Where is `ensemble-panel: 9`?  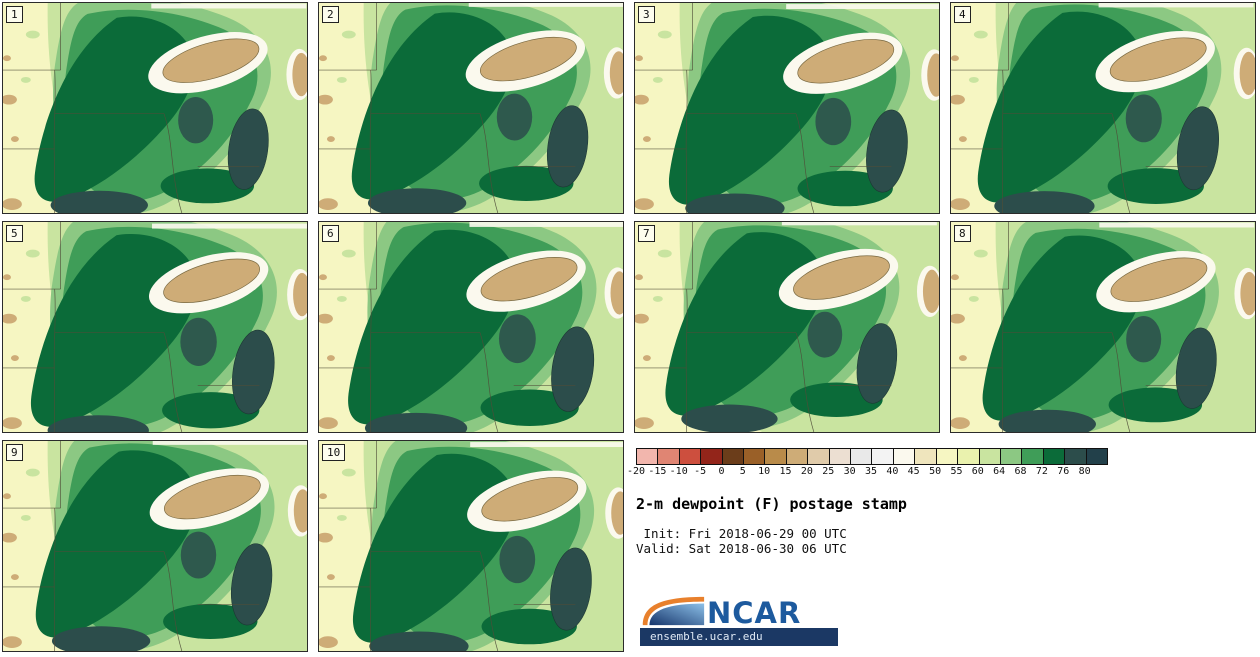 ensemble-panel: 9 is located at coordinates (155, 546).